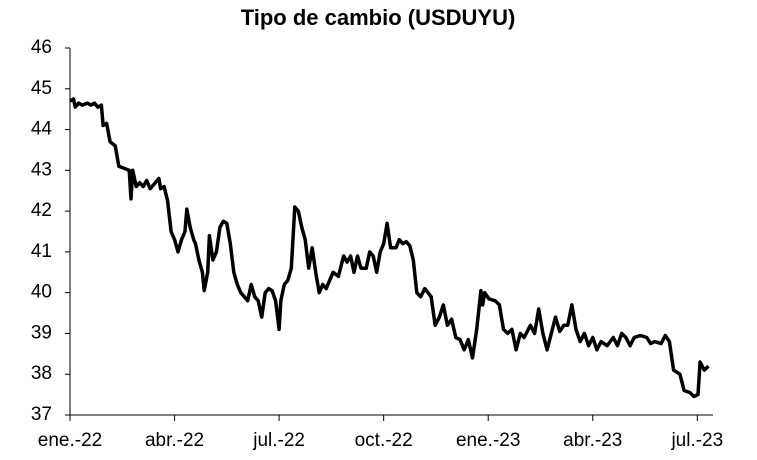 Image resolution: width=757 pixels, height=460 pixels. Describe the element at coordinates (378, 17) in the screenshot. I see `chart-title: Tipo de cambio (USDUYU)` at that location.